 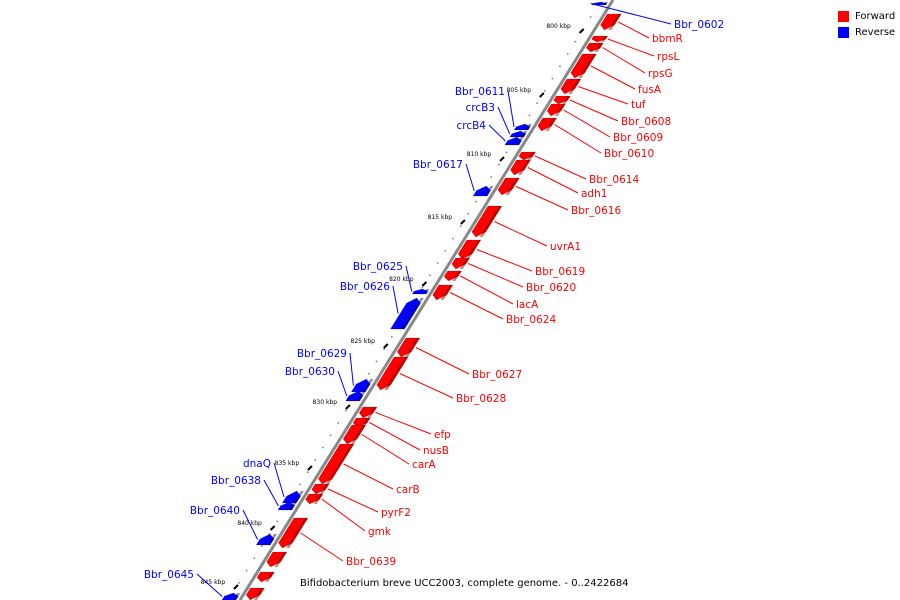 I want to click on gene-label: bbmR, so click(x=667, y=39).